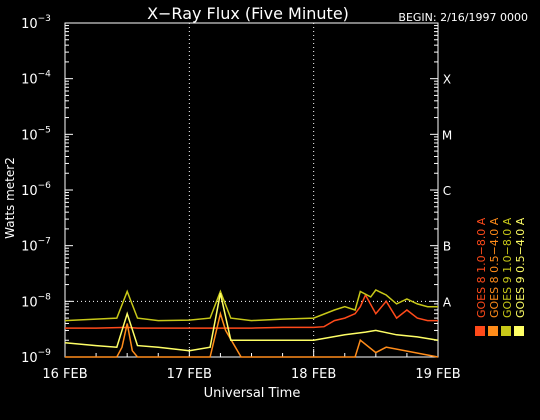  I want to click on y-tick-label: 10⁻⁶, so click(36, 190).